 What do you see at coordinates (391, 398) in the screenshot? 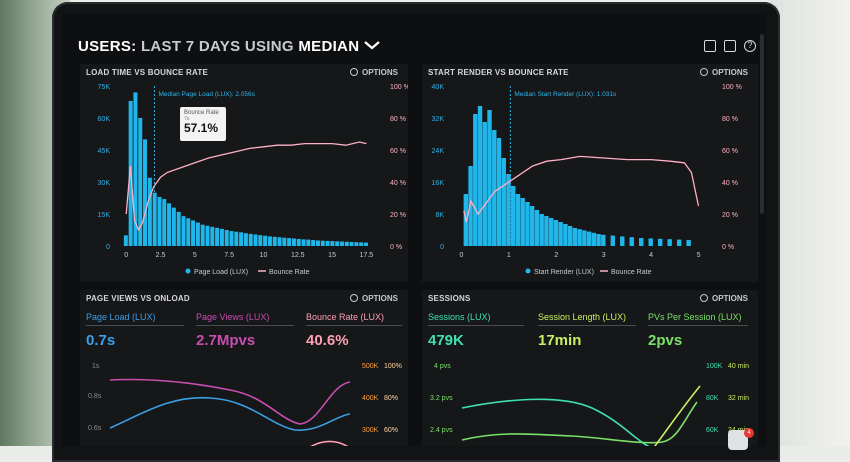
I see `y-tick-right: 80%` at bounding box center [391, 398].